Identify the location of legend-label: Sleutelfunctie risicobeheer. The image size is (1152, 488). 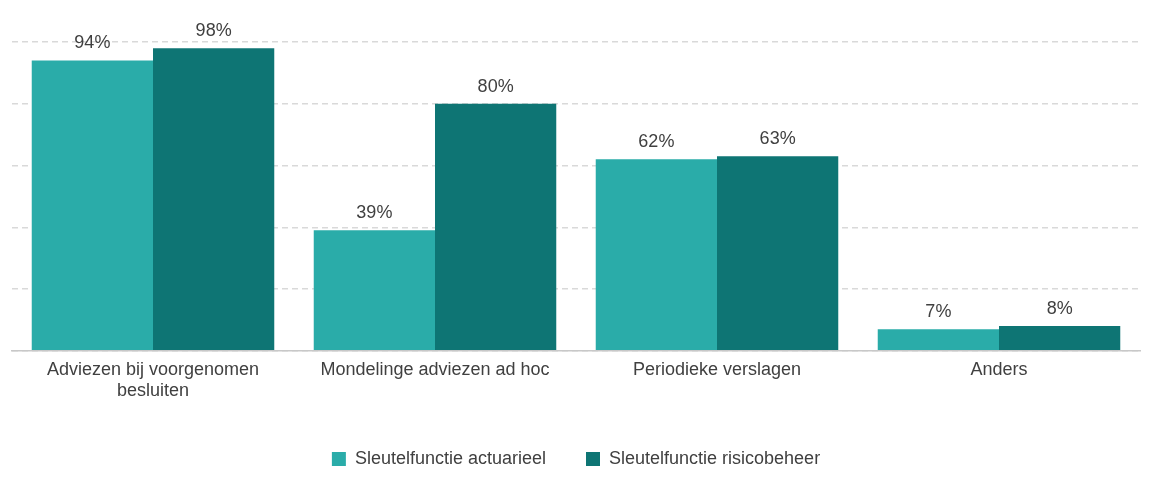
(715, 457).